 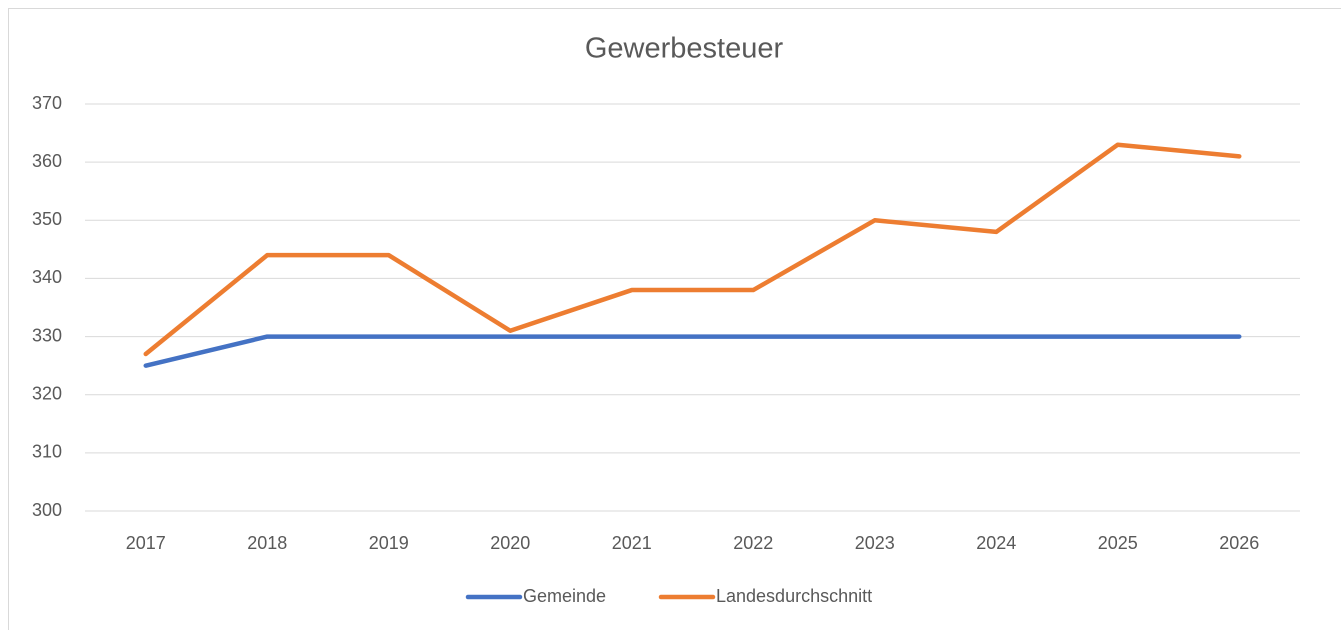 What do you see at coordinates (47, 510) in the screenshot?
I see `y-tick-label: 300` at bounding box center [47, 510].